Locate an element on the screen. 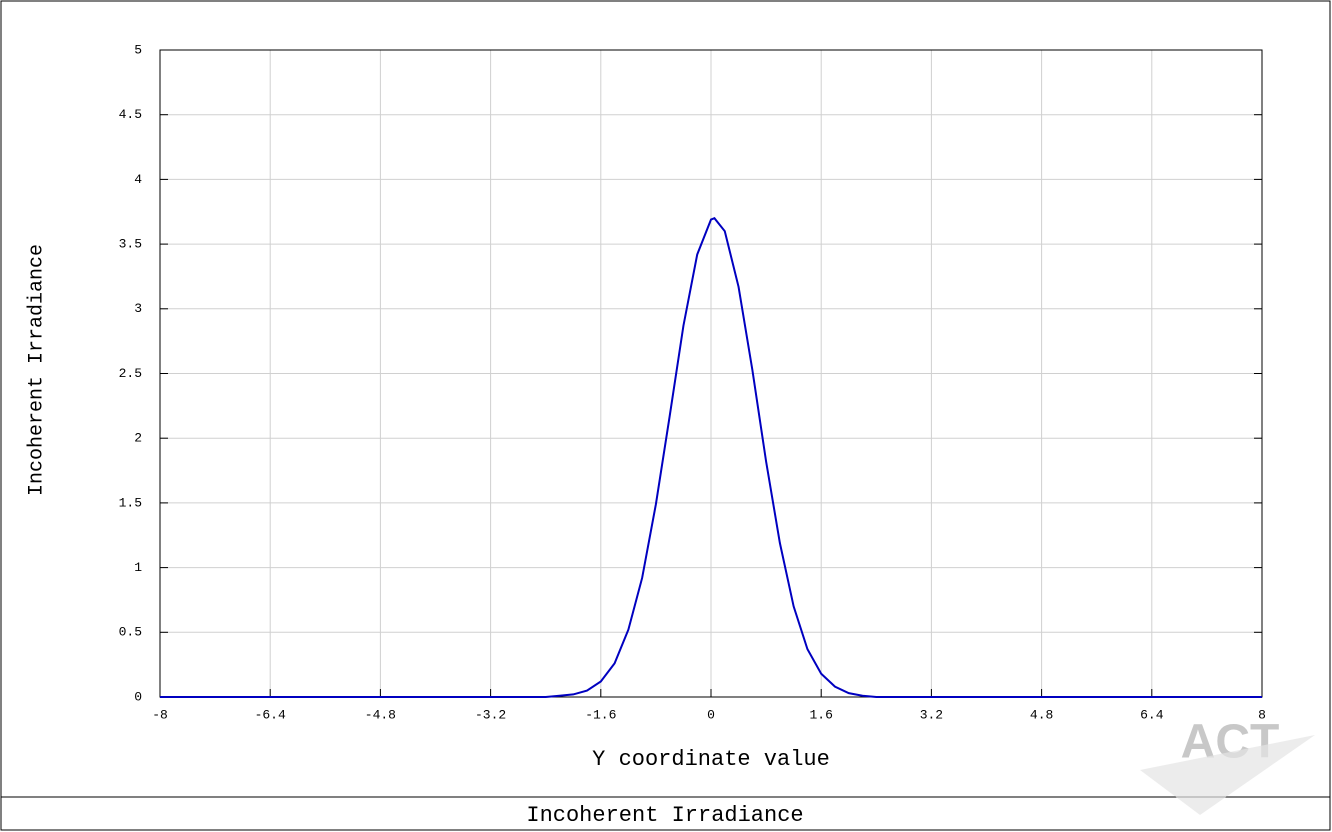  x-tick-label: 8 is located at coordinates (1262, 714).